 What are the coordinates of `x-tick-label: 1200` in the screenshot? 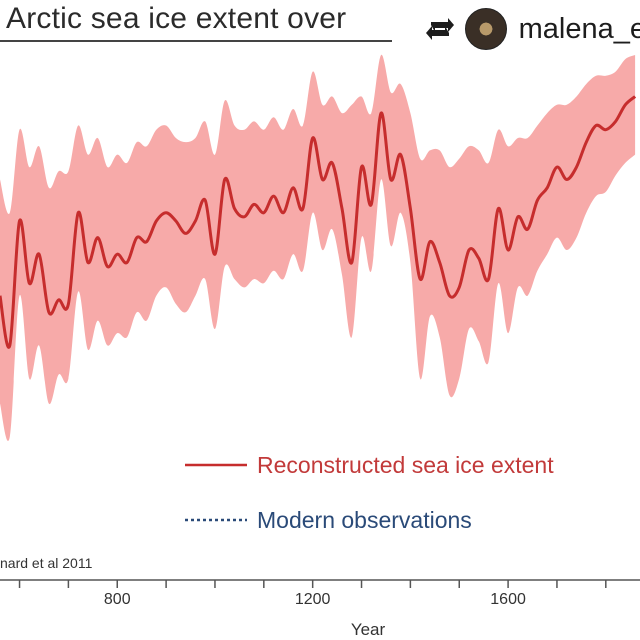 It's located at (312, 599).